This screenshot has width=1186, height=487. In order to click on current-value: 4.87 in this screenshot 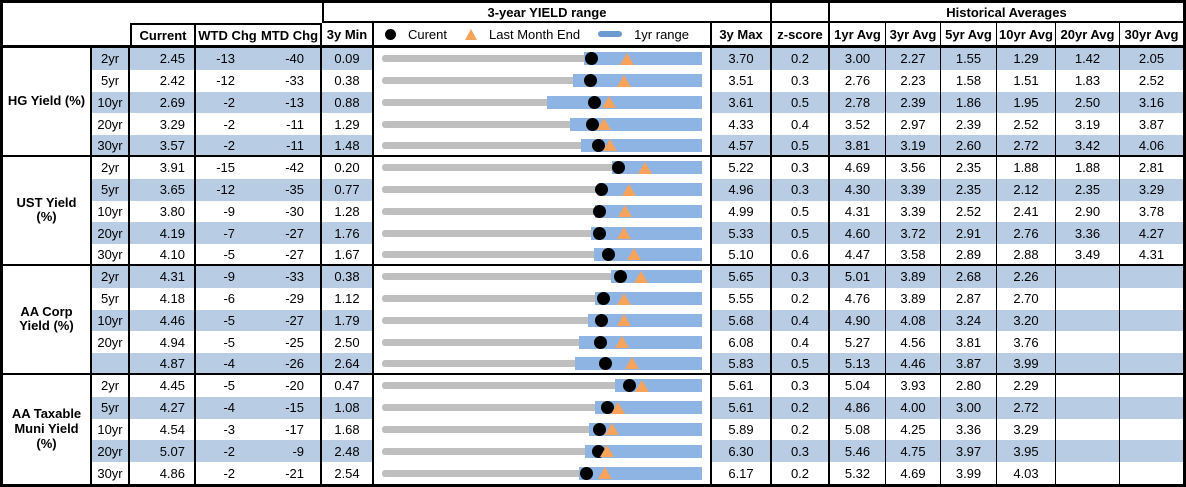, I will do `click(163, 364)`.